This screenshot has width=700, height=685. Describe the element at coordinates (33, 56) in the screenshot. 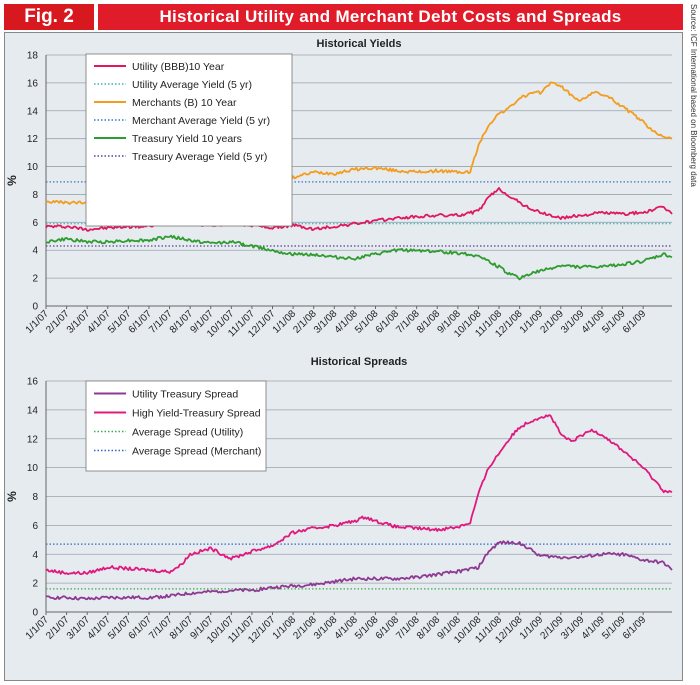

I see `y-tick-label: 18` at that location.